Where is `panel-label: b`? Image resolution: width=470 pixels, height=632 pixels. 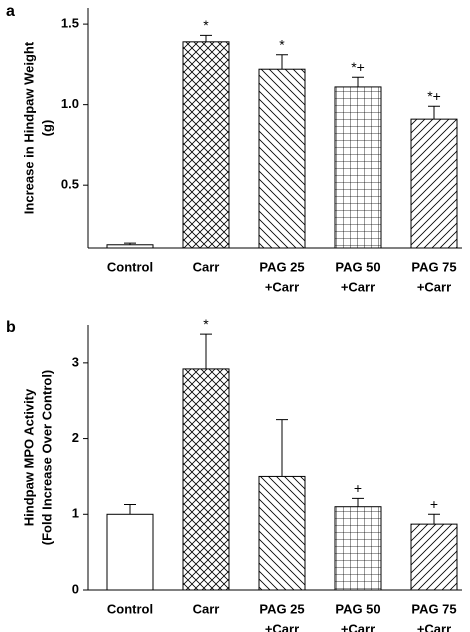 panel-label: b is located at coordinates (11, 327).